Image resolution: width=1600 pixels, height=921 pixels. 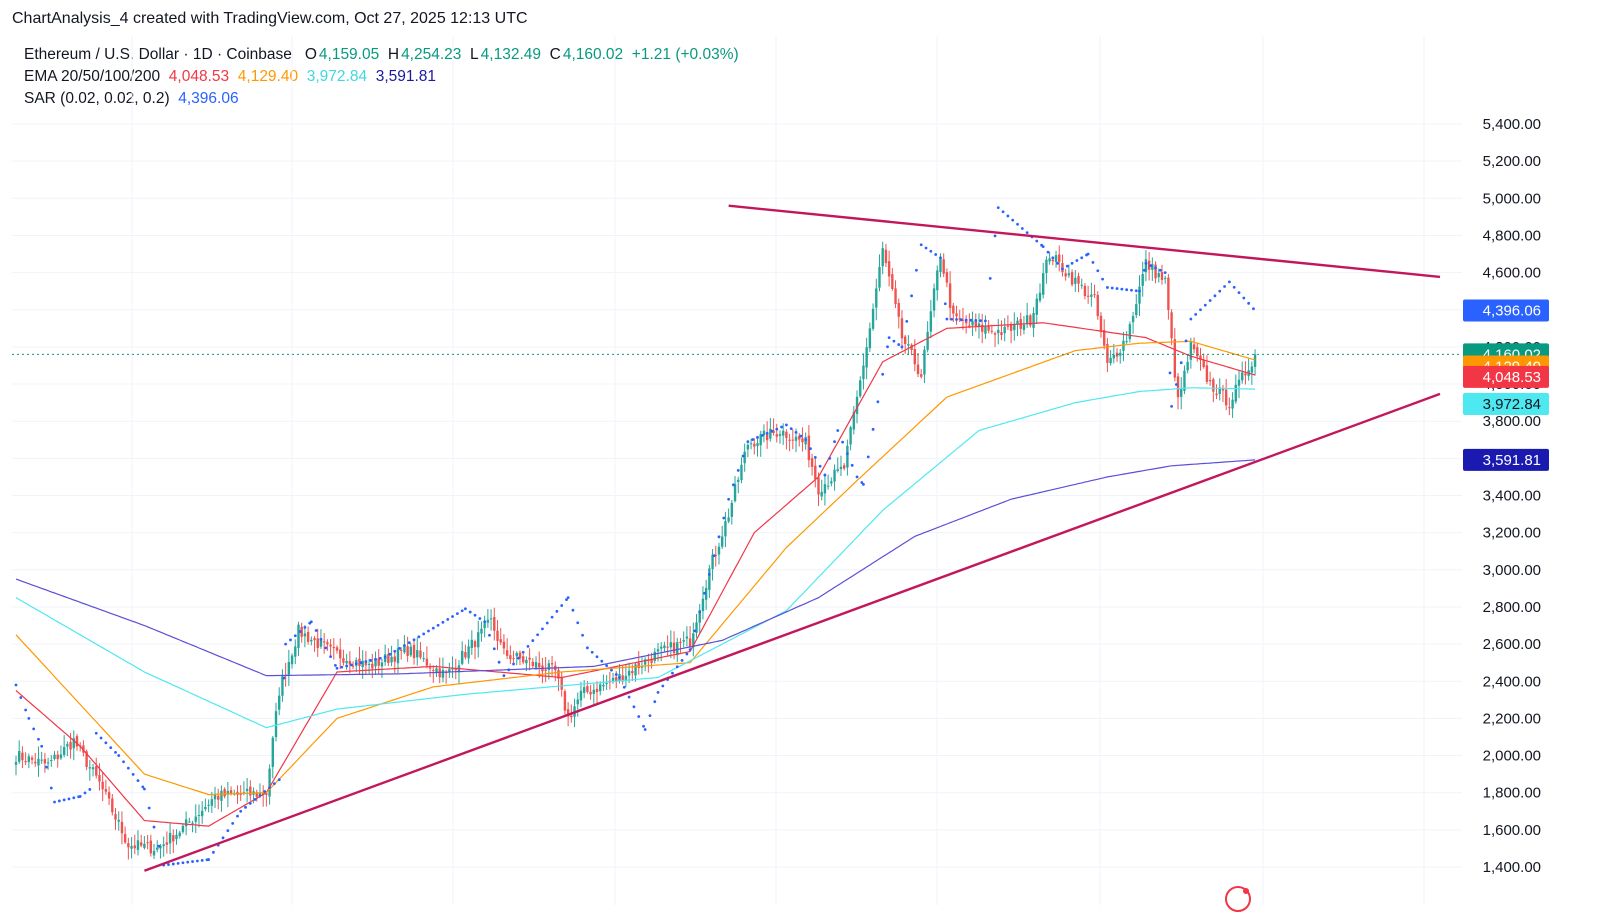 I want to click on y-tick-label: 4,800.00, so click(x=1512, y=235).